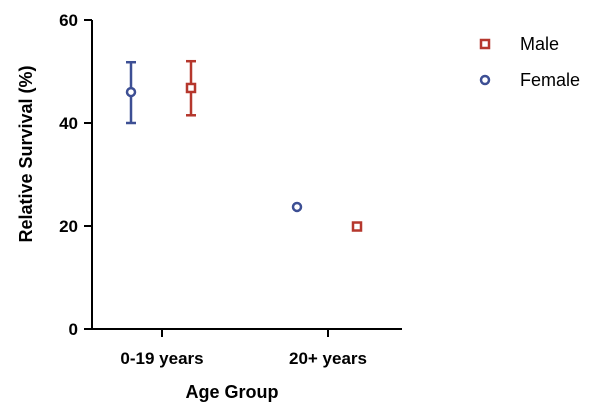  Describe the element at coordinates (485, 80) in the screenshot. I see `legend-marker-female` at that location.